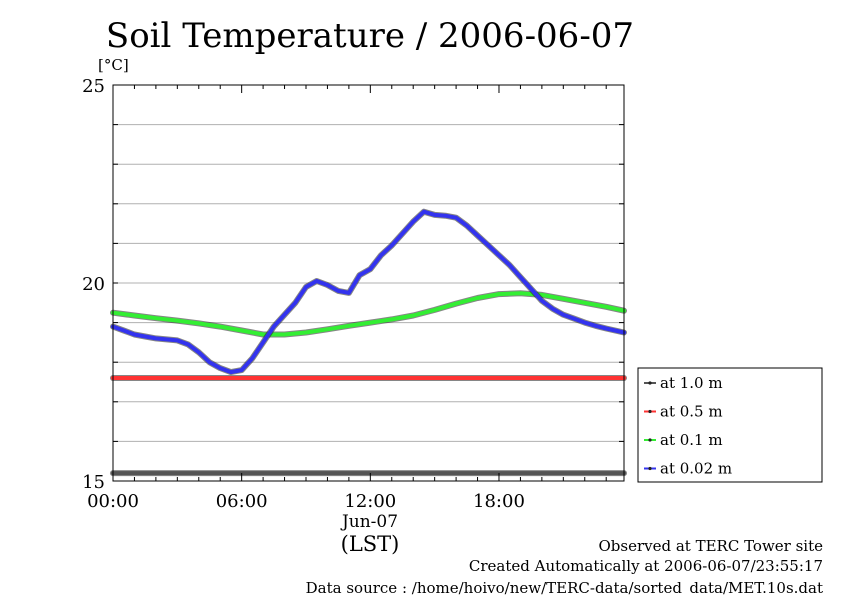 The image size is (842, 595). Describe the element at coordinates (93, 284) in the screenshot. I see `y-tick-label: 20` at that location.